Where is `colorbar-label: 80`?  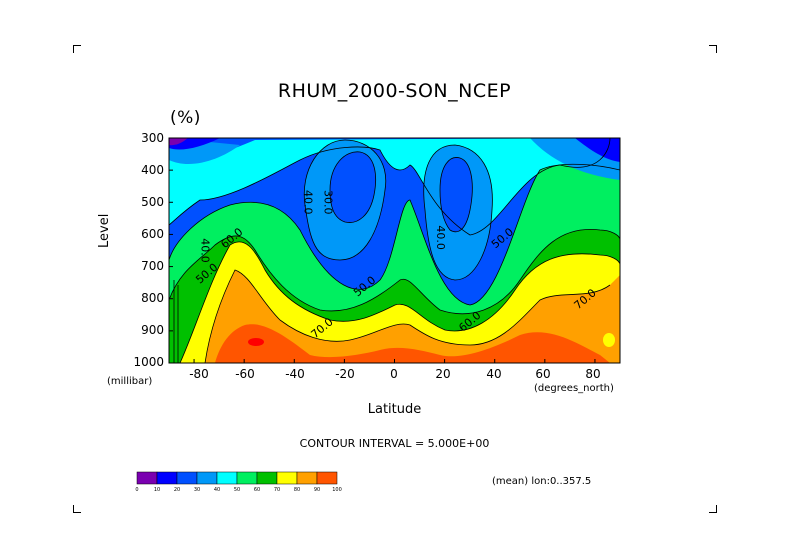
colorbar-label: 80 is located at coordinates (297, 490).